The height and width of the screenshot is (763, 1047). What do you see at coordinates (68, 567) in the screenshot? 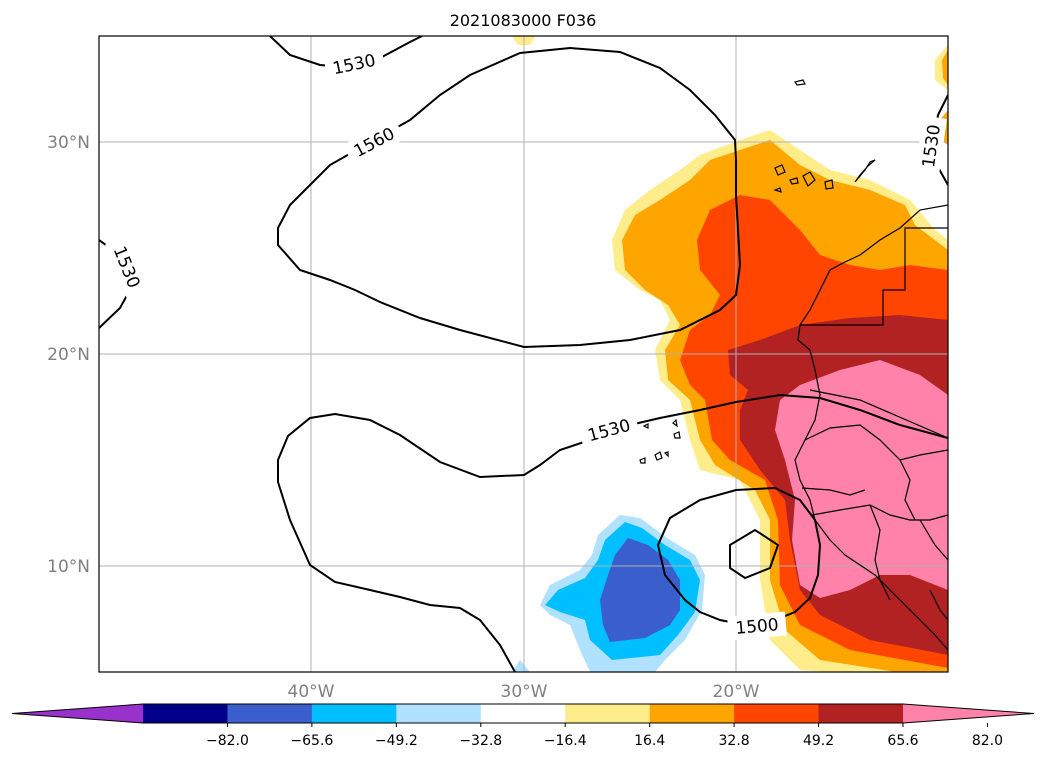
I see `lat-label-10n: 10°N` at bounding box center [68, 567].